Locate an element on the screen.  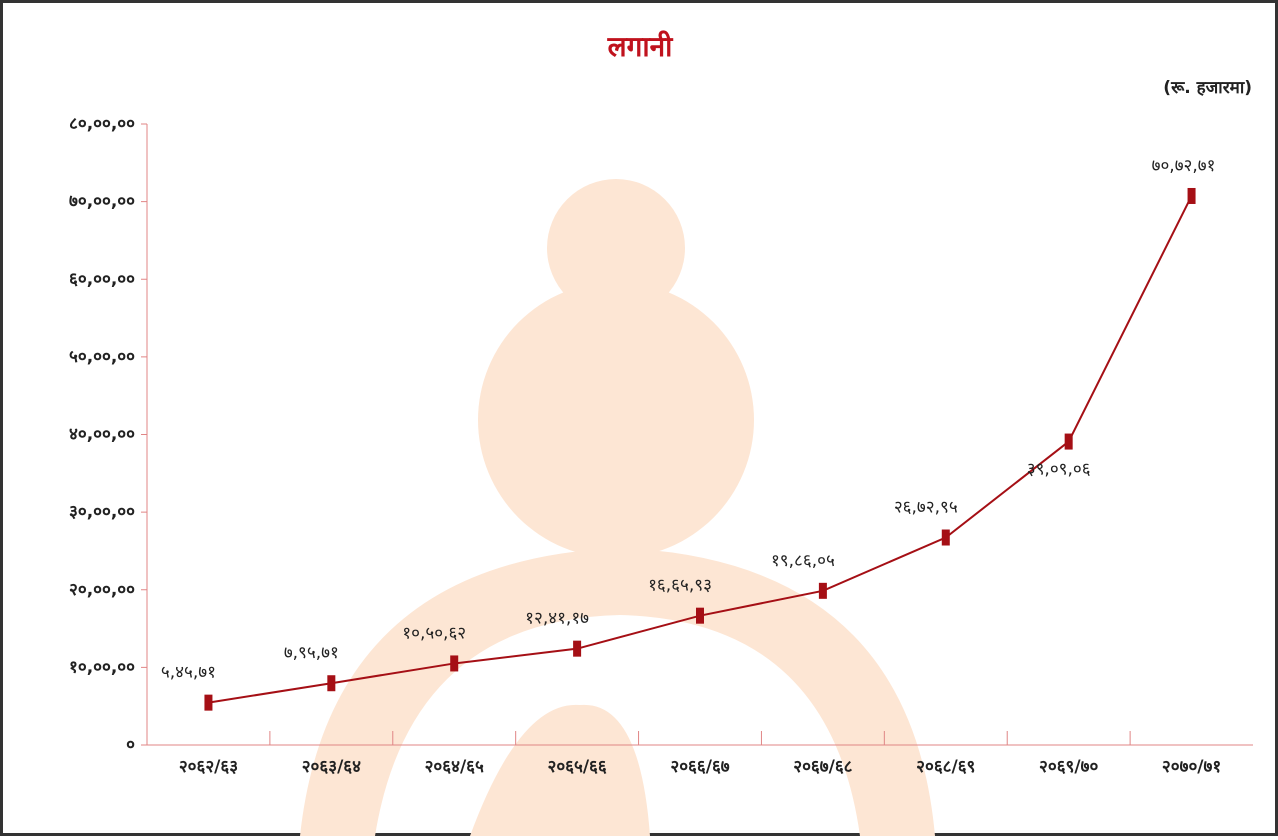
x-tick-label: २०६४/६५ is located at coordinates (454, 767).